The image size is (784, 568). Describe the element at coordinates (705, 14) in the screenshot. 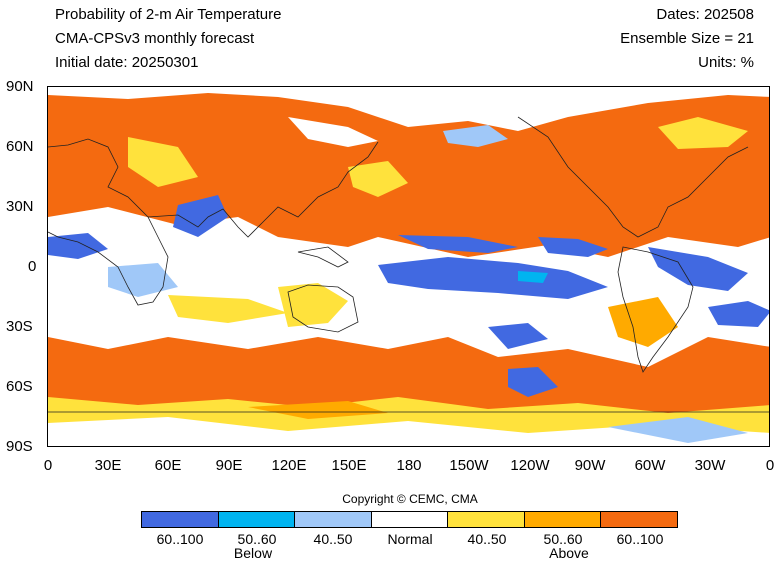

I see `forecast-dates: Dates: 202508` at that location.